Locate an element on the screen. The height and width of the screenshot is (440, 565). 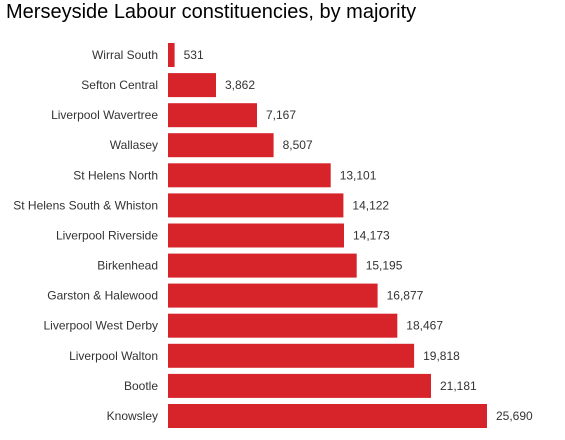
bar-bootle is located at coordinates (299, 385).